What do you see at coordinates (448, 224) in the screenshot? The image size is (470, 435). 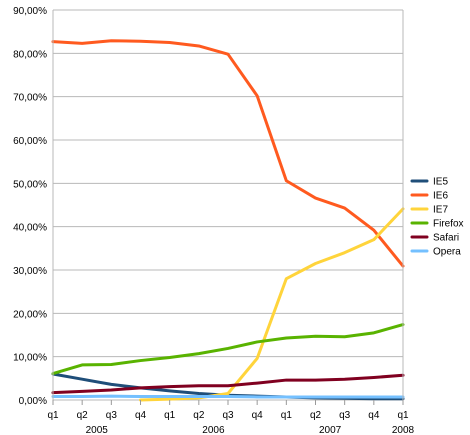 I see `legend-label-firefox: Firefox` at bounding box center [448, 224].